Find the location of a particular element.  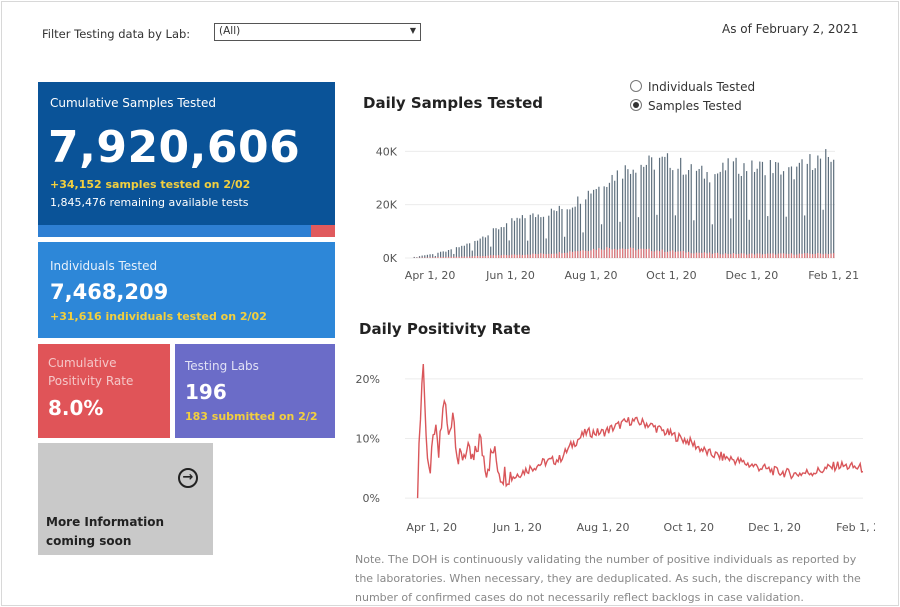

testing-labs-value: 196 is located at coordinates (206, 392).